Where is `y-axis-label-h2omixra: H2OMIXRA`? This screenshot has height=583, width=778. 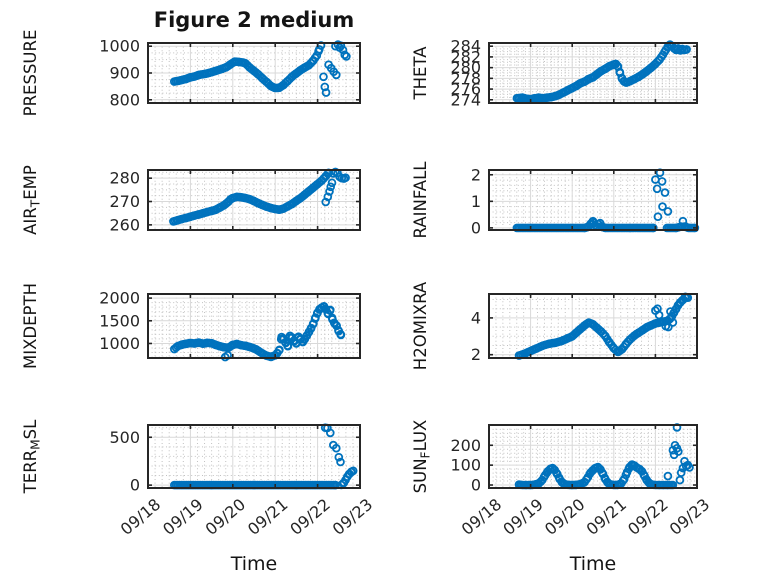 y-axis-label-h2omixra: H2OMIXRA is located at coordinates (420, 325).